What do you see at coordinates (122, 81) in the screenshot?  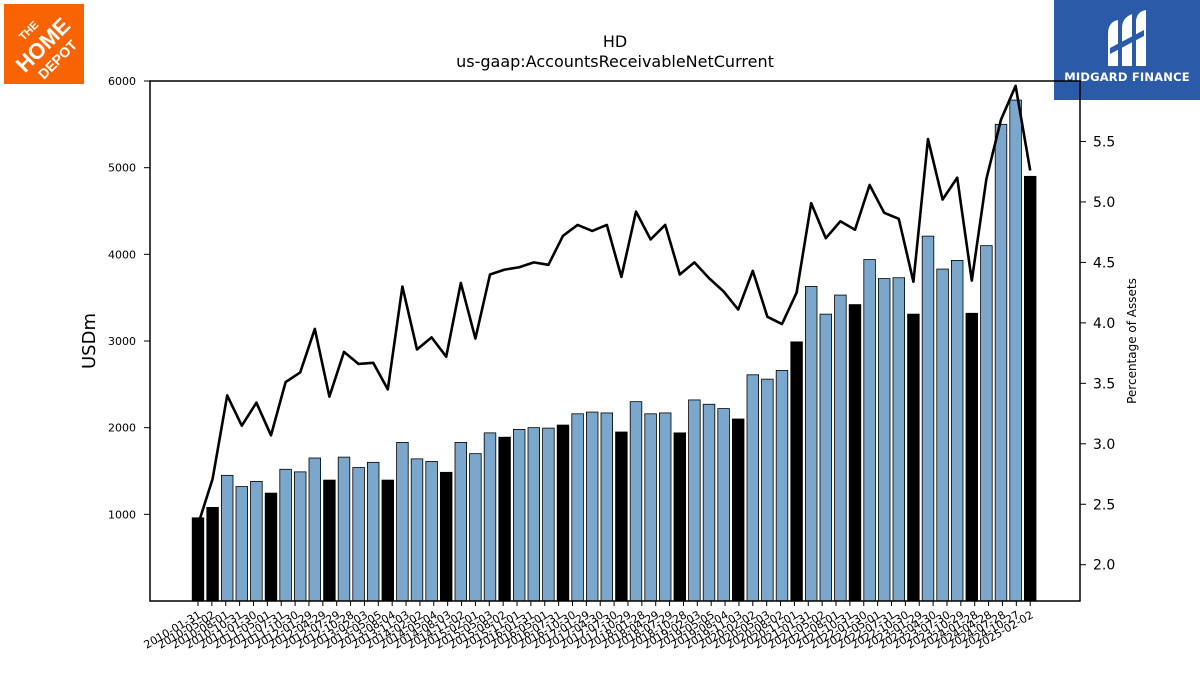 I see `y-left-tick-label: 6000` at bounding box center [122, 81].